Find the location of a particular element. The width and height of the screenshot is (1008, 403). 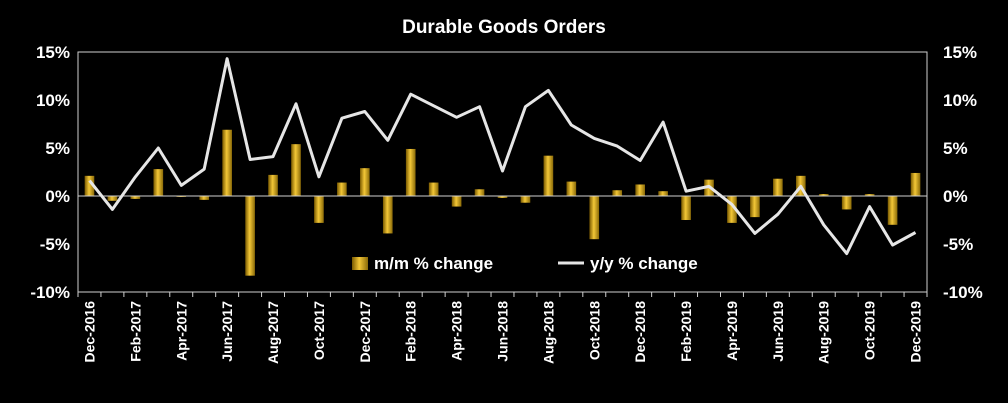

x-tick-label: Feb-2017 is located at coordinates (135, 331).